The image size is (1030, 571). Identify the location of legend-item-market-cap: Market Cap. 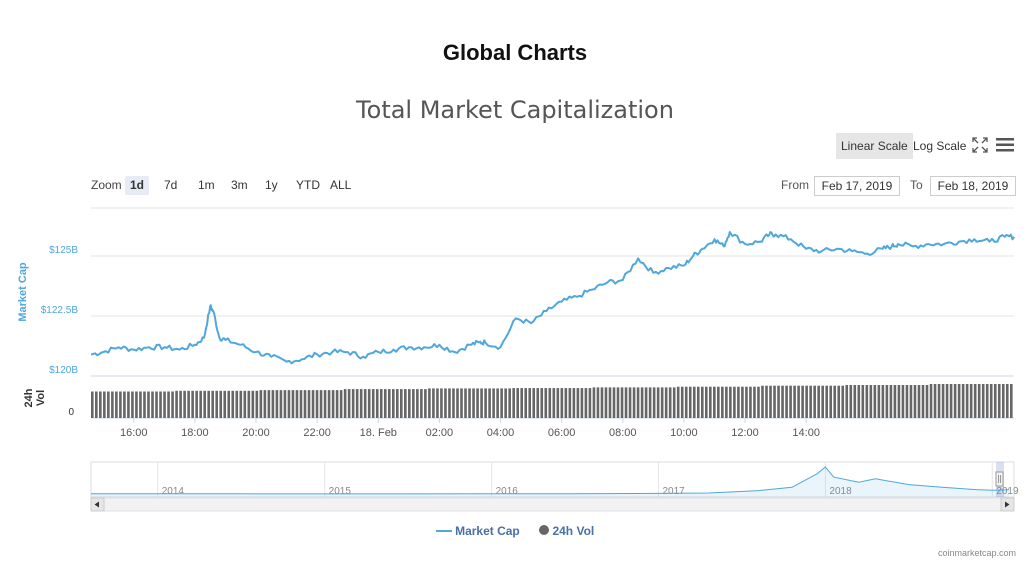
(477, 531).